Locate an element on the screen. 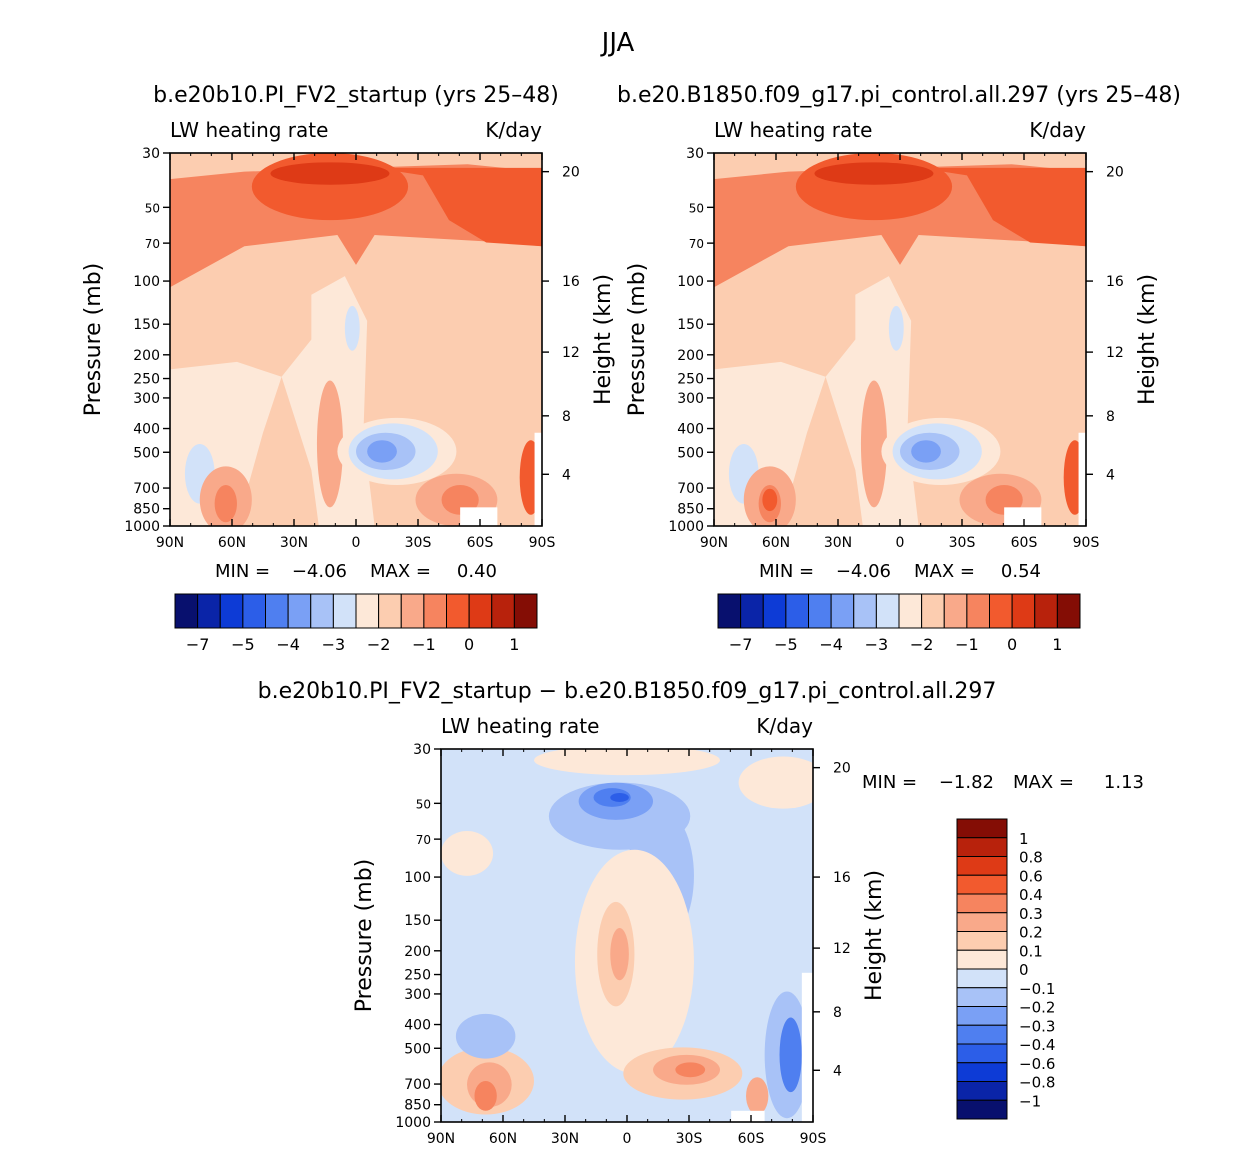 Image resolution: width=1256 pixels, height=1159 pixels. colorbar-label: 0.2 is located at coordinates (1031, 933).